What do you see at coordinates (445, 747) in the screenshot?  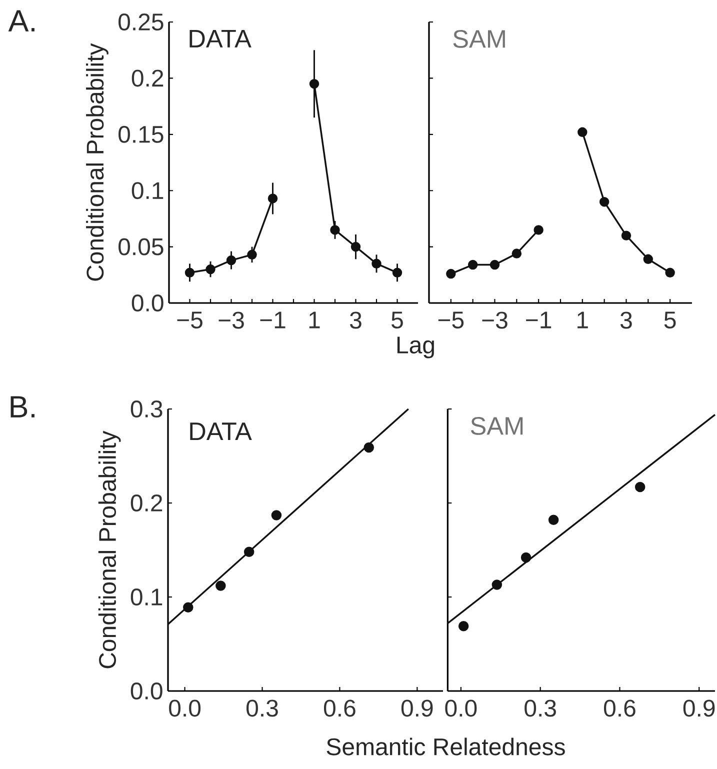 I see `x-axis-title: Semantic Relatedness` at bounding box center [445, 747].